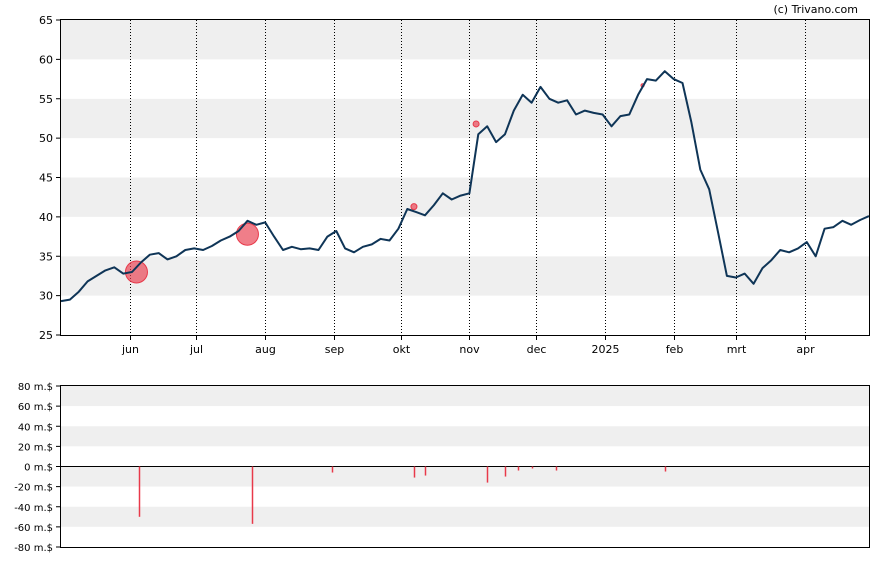 The image size is (888, 565). I want to click on y-tick-label: 25, so click(46, 335).